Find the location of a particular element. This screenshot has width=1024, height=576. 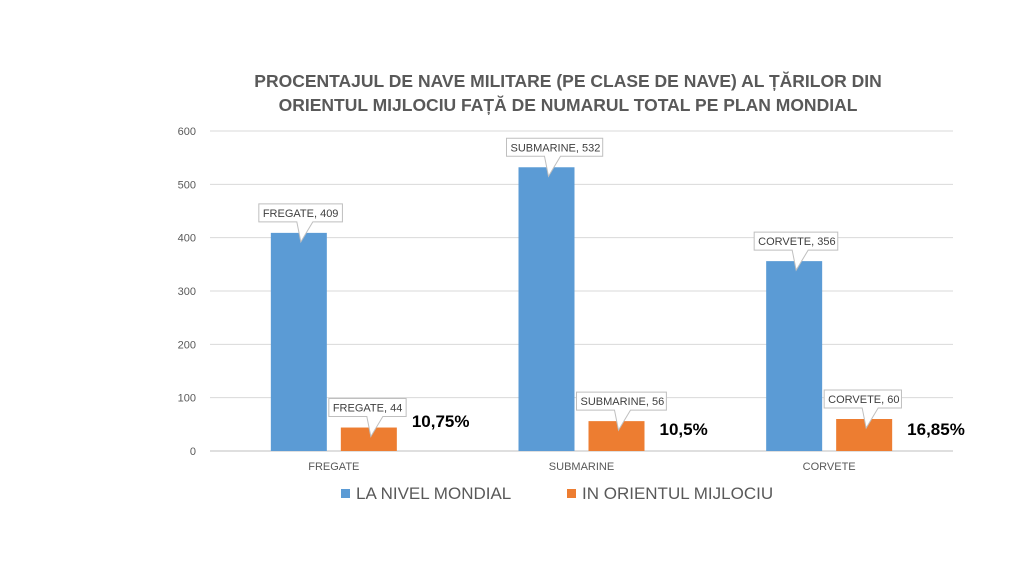

y-tick-label: 0 is located at coordinates (193, 452).